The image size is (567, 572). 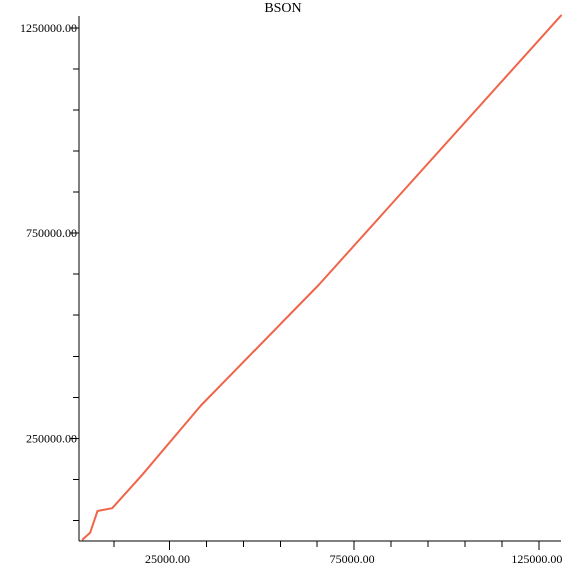 What do you see at coordinates (51, 233) in the screenshot?
I see `y-tick-label: 750000.00` at bounding box center [51, 233].